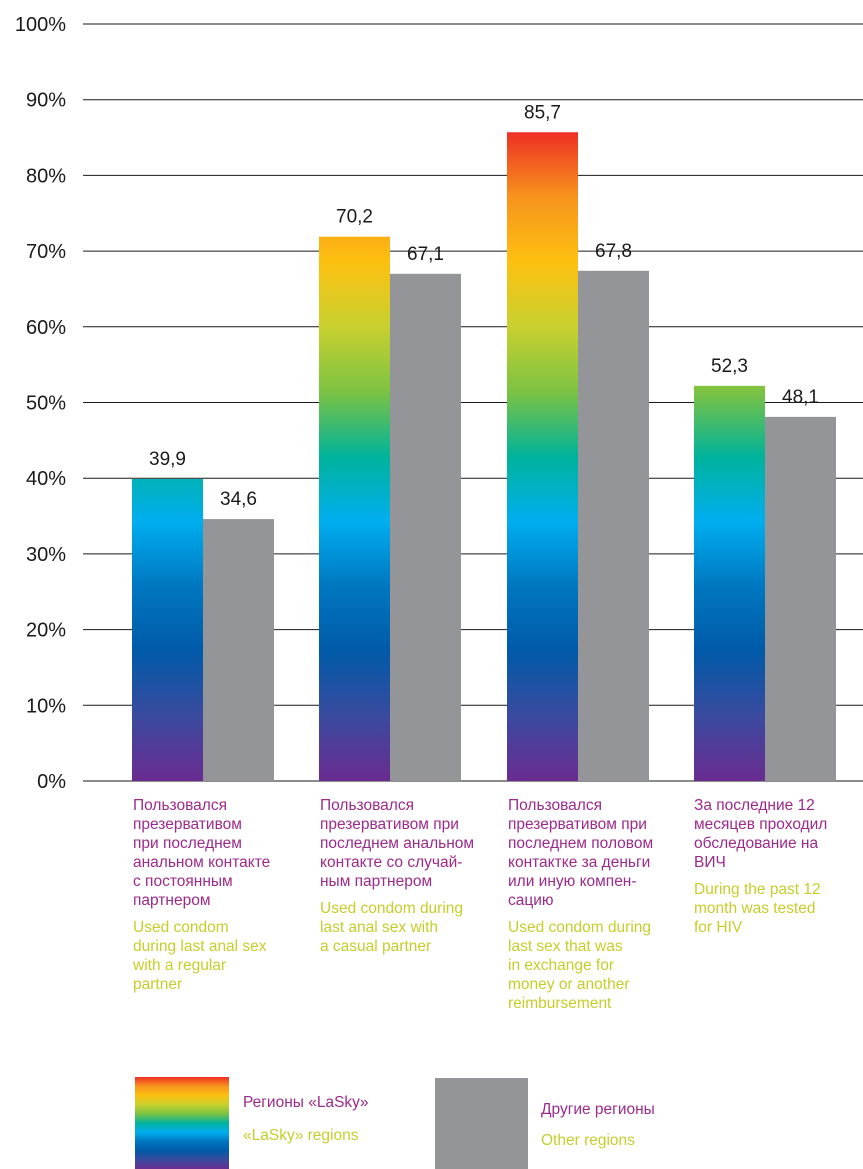  Describe the element at coordinates (46, 479) in the screenshot. I see `y-tick-label: 40%` at that location.